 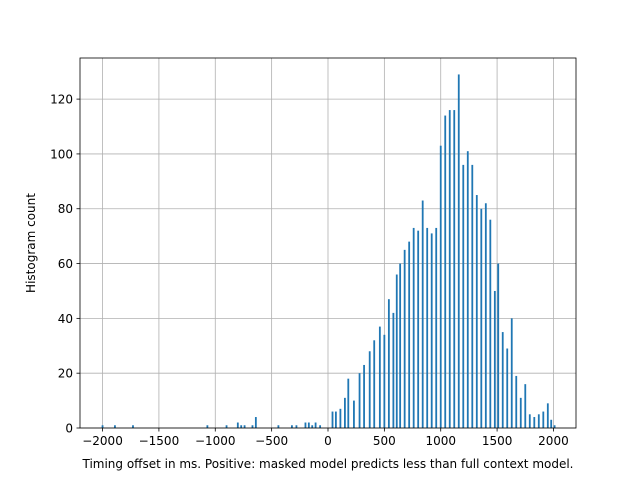 I want to click on y-tick-label: 20, so click(x=65, y=374).